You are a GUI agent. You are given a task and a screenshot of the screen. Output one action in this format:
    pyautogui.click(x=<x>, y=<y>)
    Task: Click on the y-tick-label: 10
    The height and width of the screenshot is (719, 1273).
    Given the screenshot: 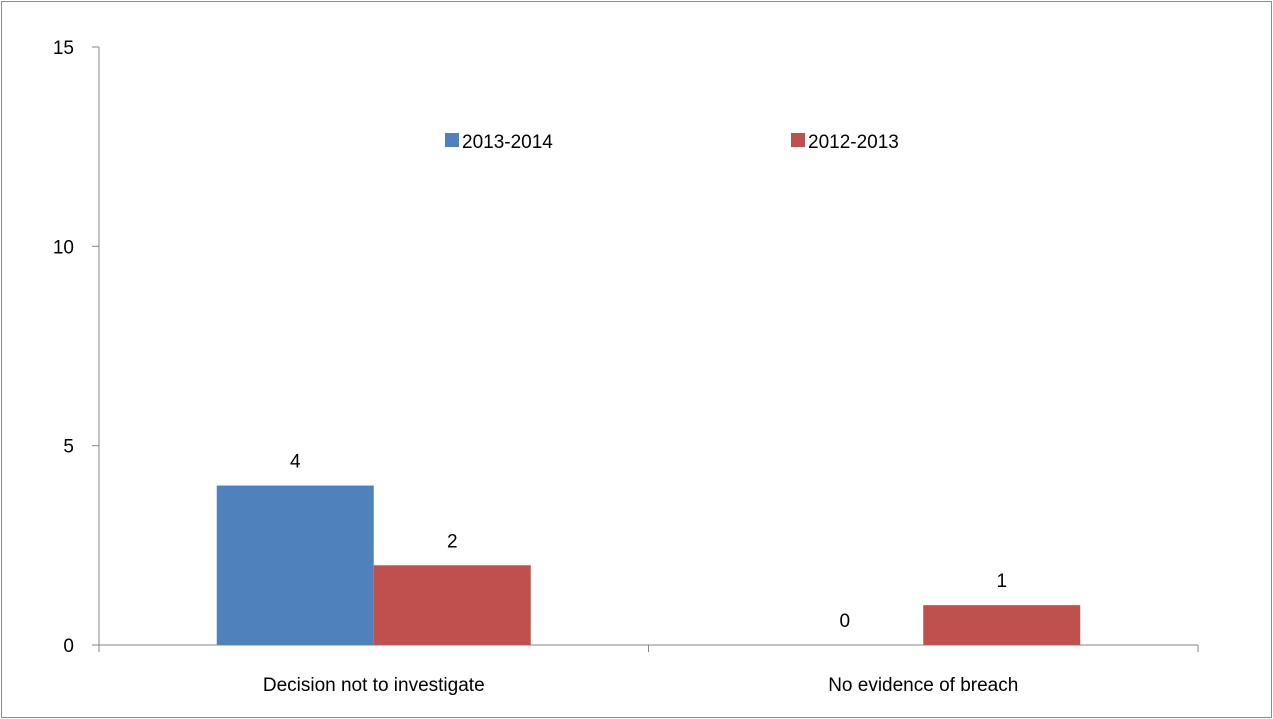 What is the action you would take?
    pyautogui.click(x=63, y=247)
    